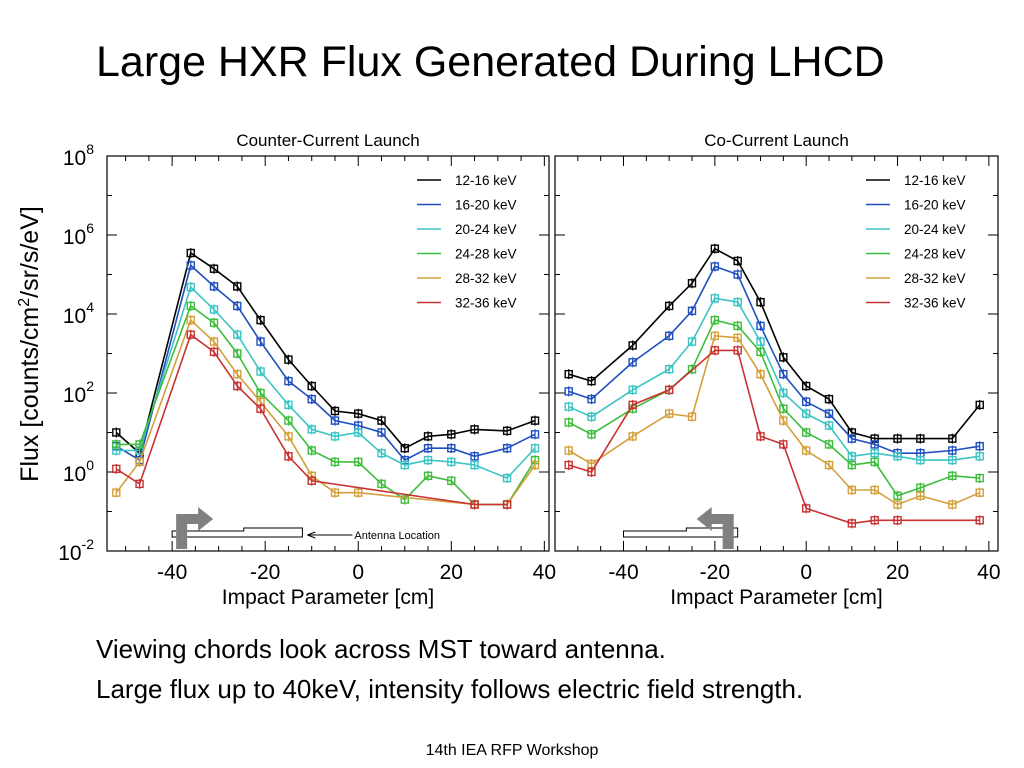  Describe the element at coordinates (30, 344) in the screenshot. I see `y-axis-title: Flux [counts/cm2/sr/s/eV]` at that location.